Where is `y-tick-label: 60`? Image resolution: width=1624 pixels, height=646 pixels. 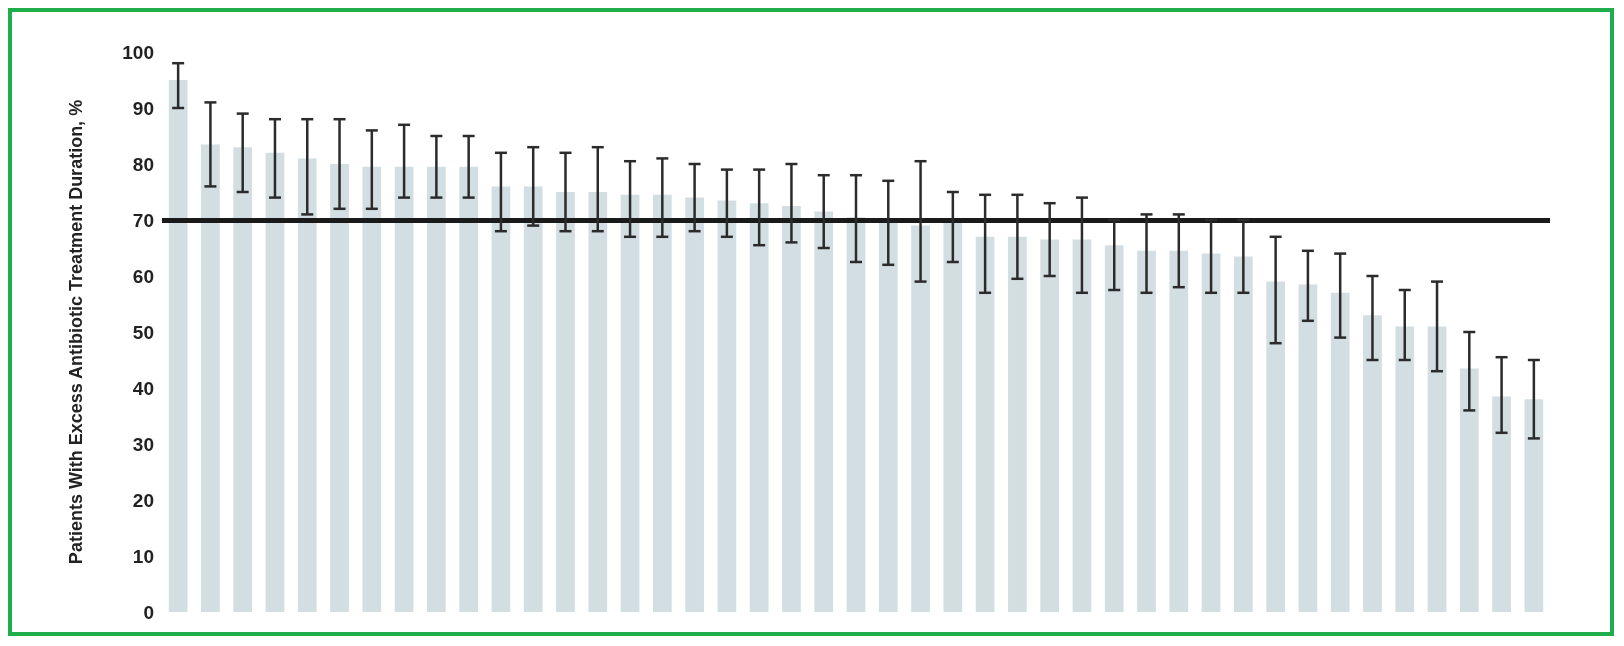 y-tick-label: 60 is located at coordinates (143, 276).